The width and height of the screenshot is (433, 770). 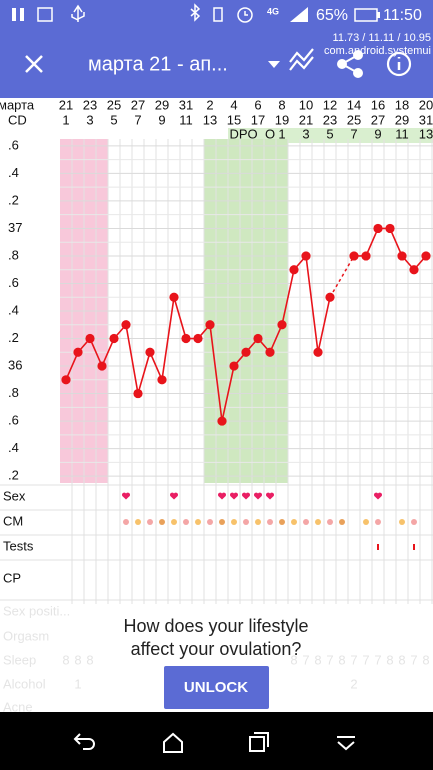 I want to click on date-label: 14, so click(x=354, y=104).